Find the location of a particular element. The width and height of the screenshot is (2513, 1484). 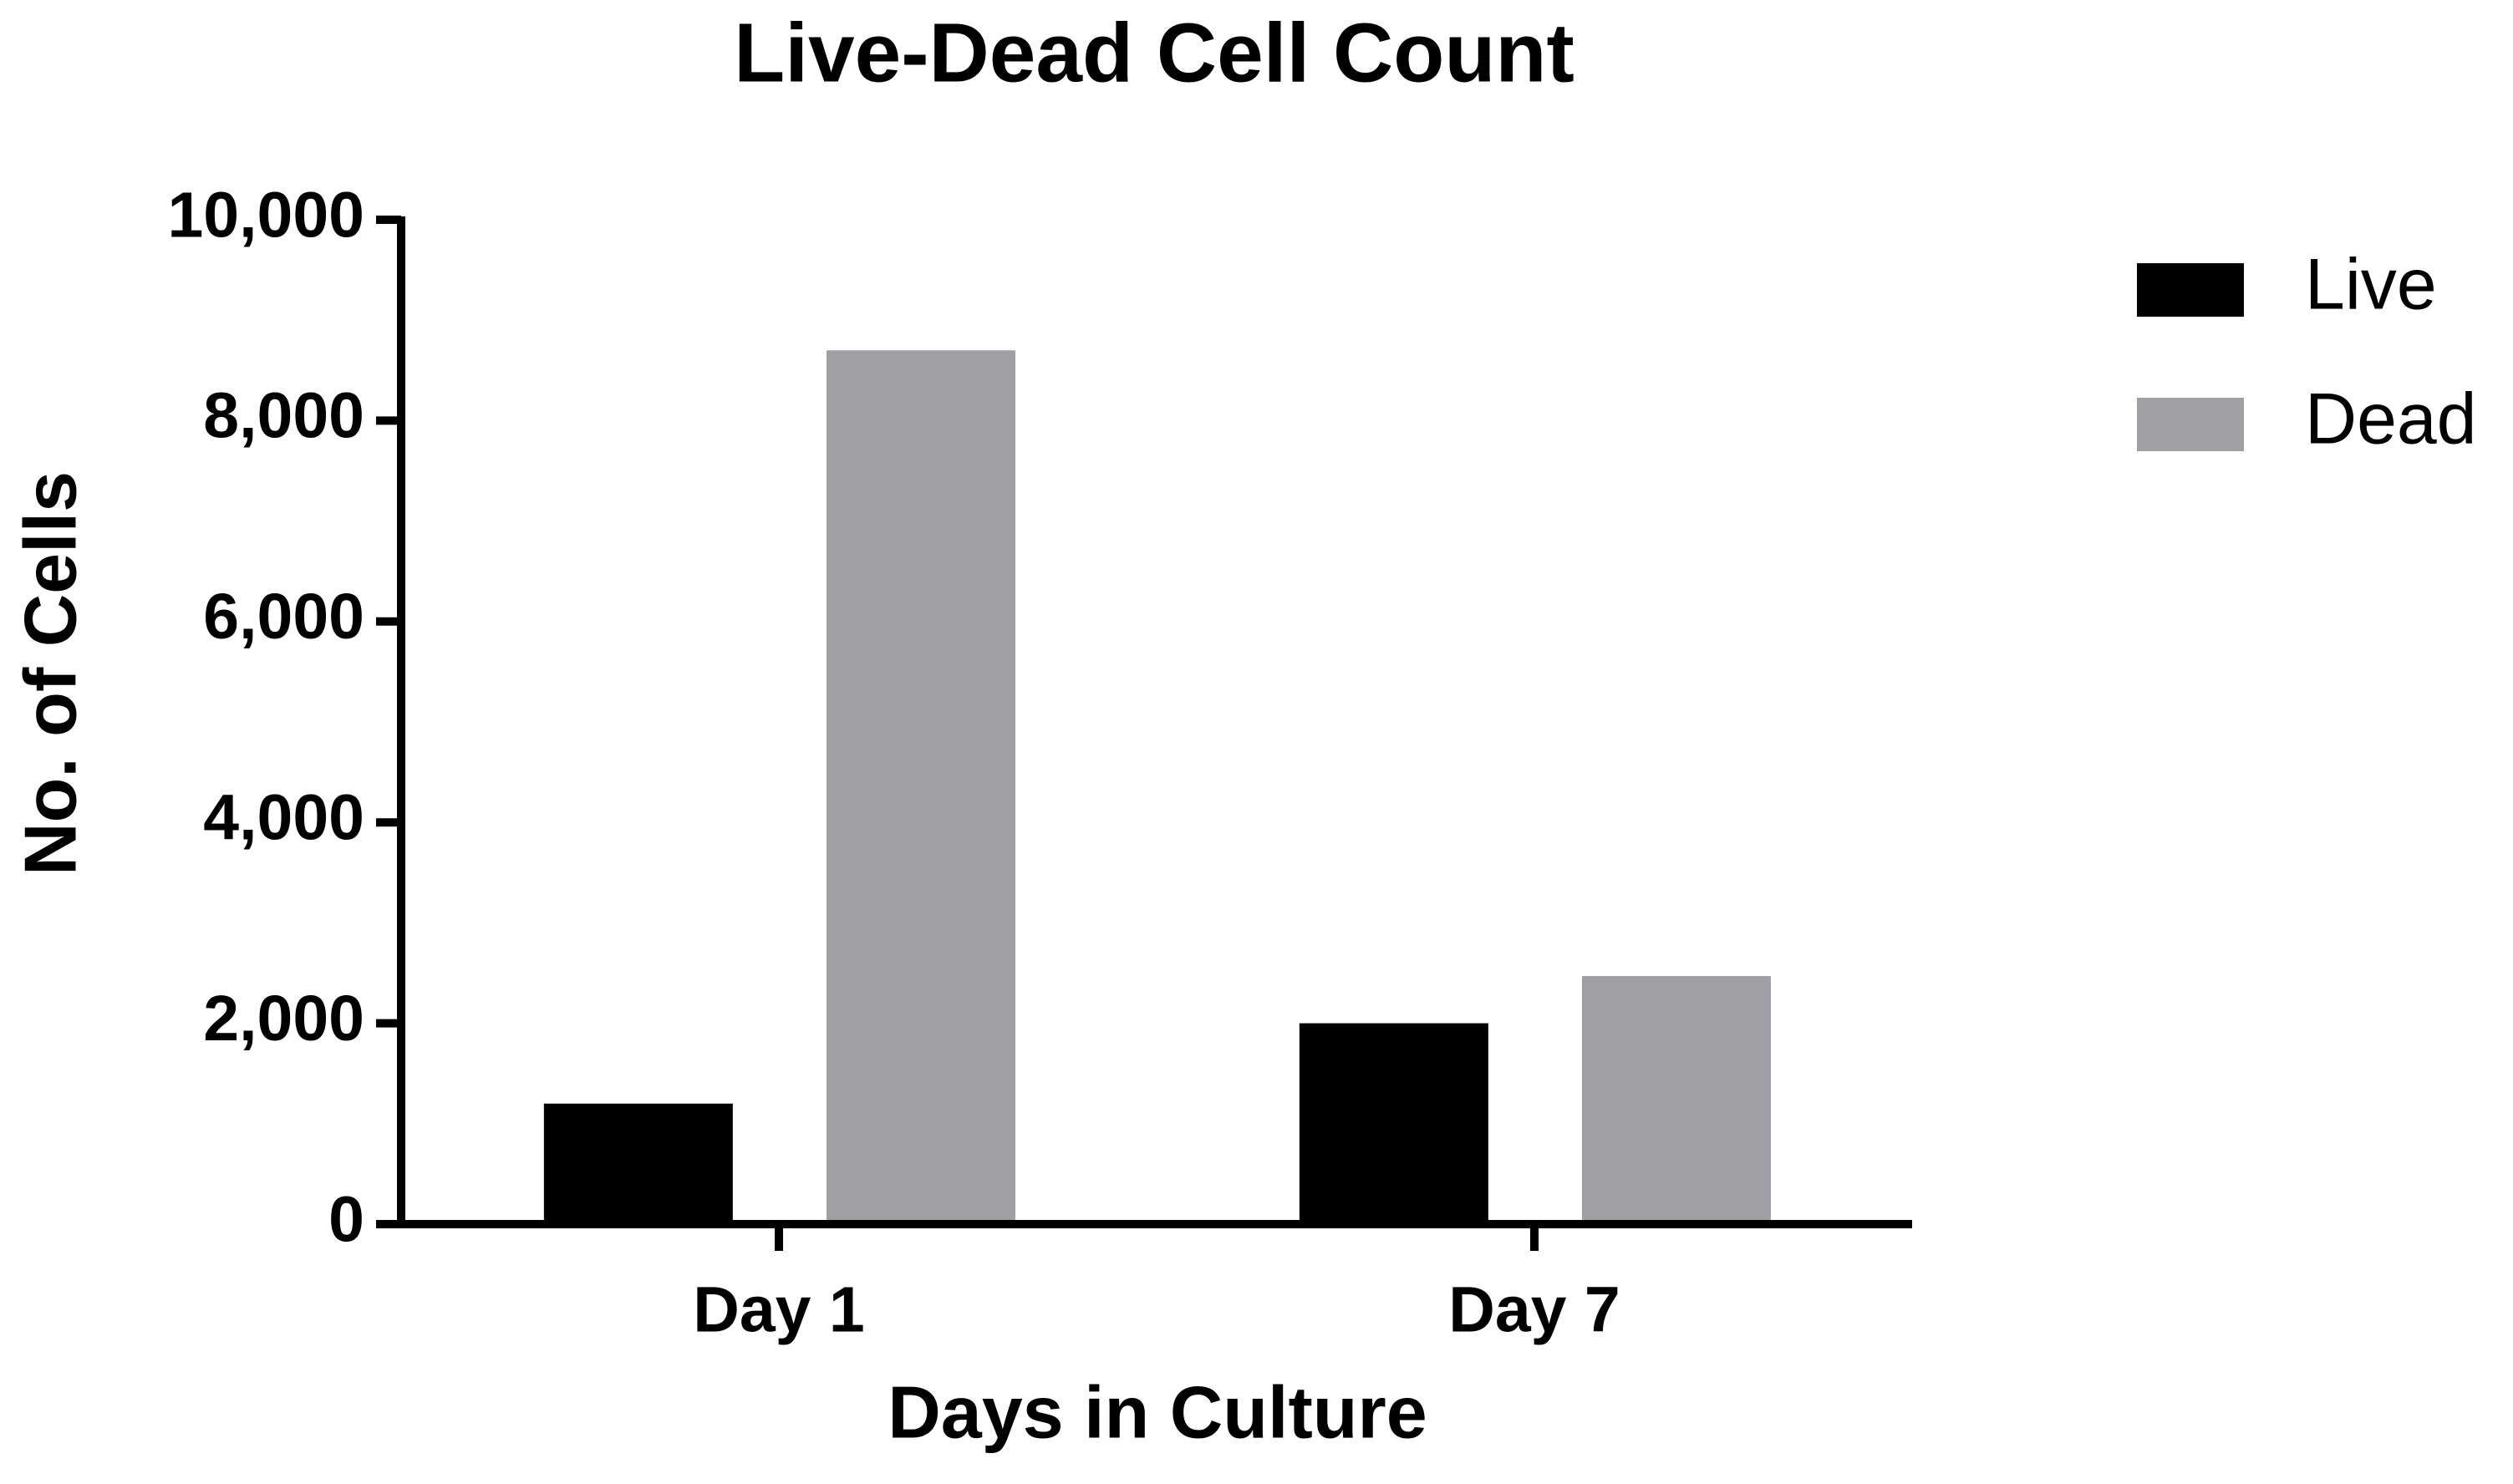

y-tick-label: 6,000 is located at coordinates (283, 617).